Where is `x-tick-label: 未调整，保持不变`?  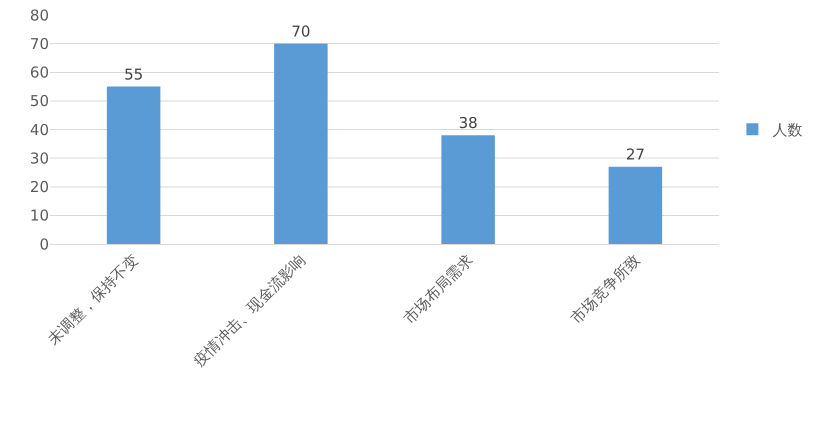 x-tick-label: 未调整，保持不变 is located at coordinates (93, 299).